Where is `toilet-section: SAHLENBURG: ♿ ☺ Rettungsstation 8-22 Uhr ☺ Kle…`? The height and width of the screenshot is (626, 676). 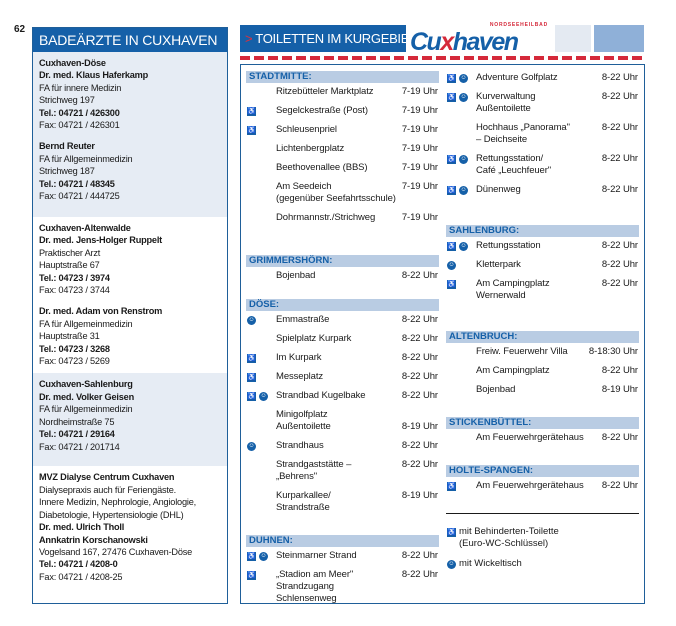 toilet-section: SAHLENBURG: ♿ ☺ Rettungsstation 8-22 Uhr ☺ Kle… is located at coordinates (542, 267).